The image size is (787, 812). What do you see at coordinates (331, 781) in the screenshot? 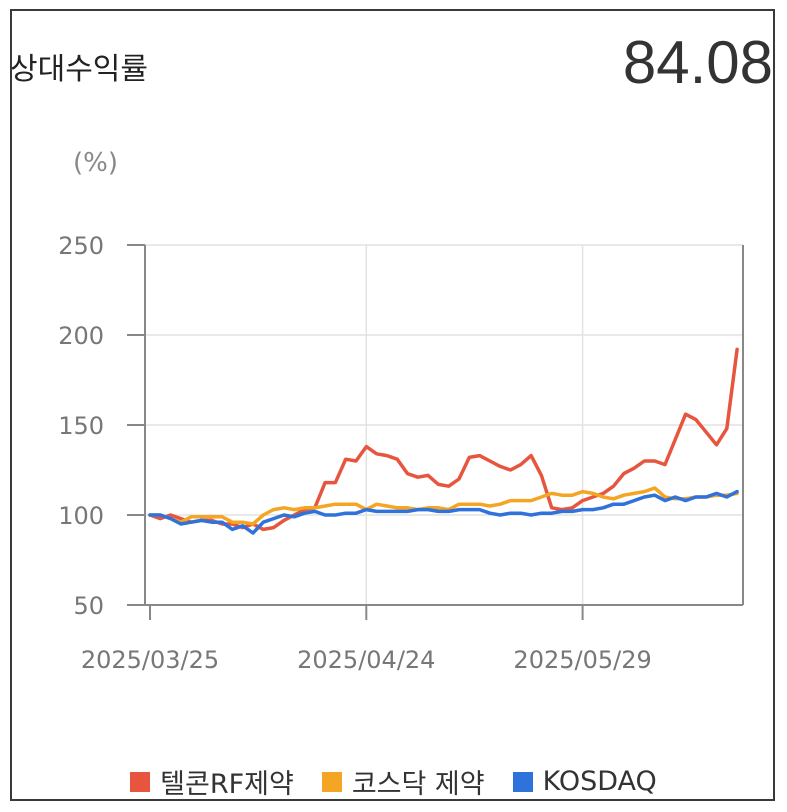
I see `legend-swatch-kosdaq-pharma` at bounding box center [331, 781].